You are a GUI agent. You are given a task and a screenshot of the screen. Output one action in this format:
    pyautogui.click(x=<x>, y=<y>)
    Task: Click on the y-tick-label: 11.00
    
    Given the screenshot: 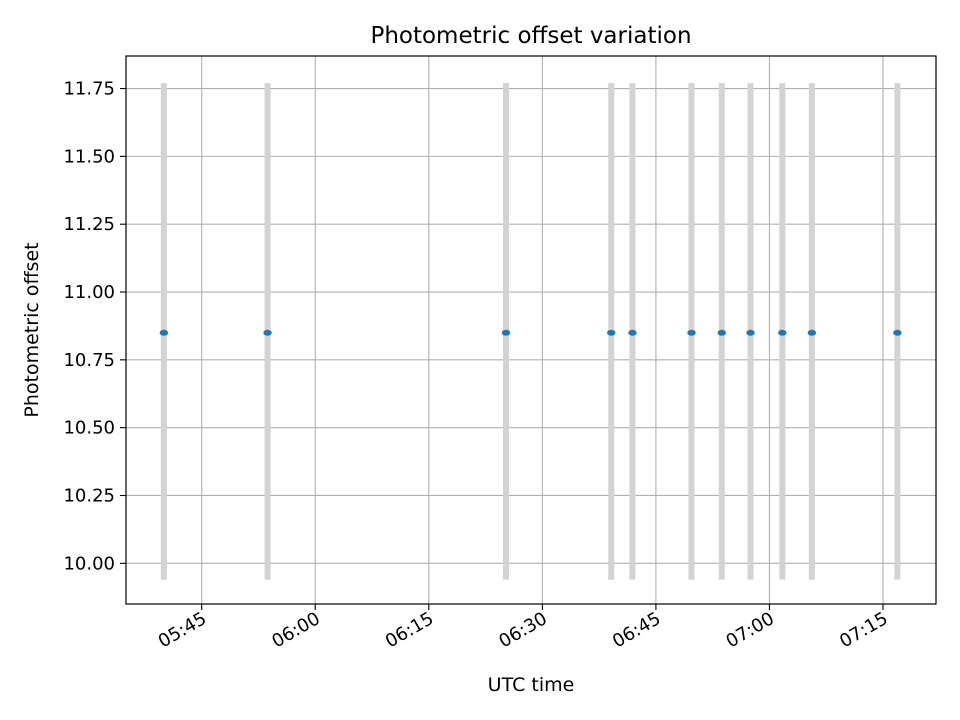 What is the action you would take?
    pyautogui.click(x=89, y=292)
    